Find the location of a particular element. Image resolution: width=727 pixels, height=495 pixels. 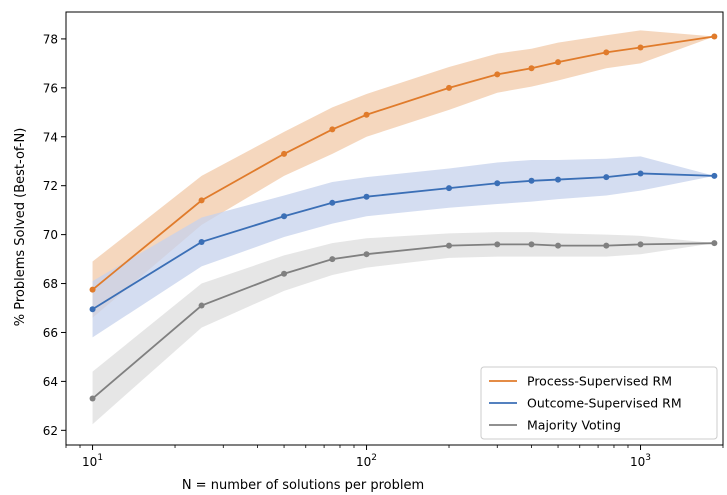

y-axis: 62 64 66 68 70 72 74 76 78 is located at coordinates (54, 235).